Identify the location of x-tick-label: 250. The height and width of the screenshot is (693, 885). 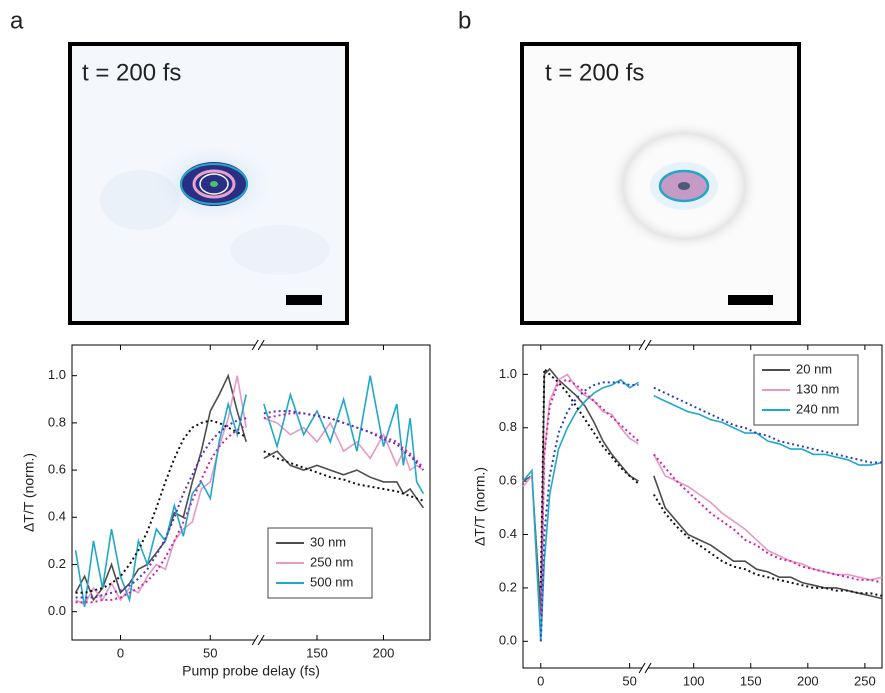
(865, 680).